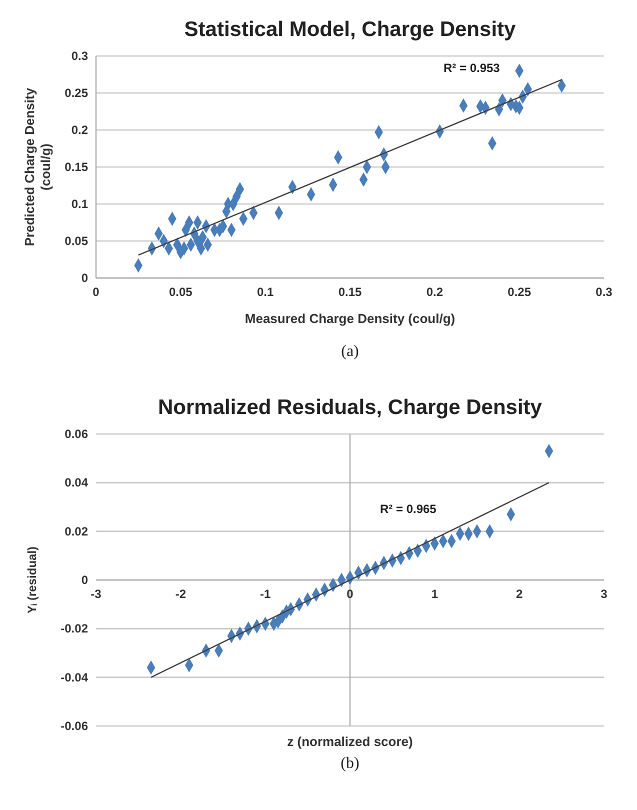 The width and height of the screenshot is (637, 810). What do you see at coordinates (434, 594) in the screenshot?
I see `x-tick-label: 1` at bounding box center [434, 594].